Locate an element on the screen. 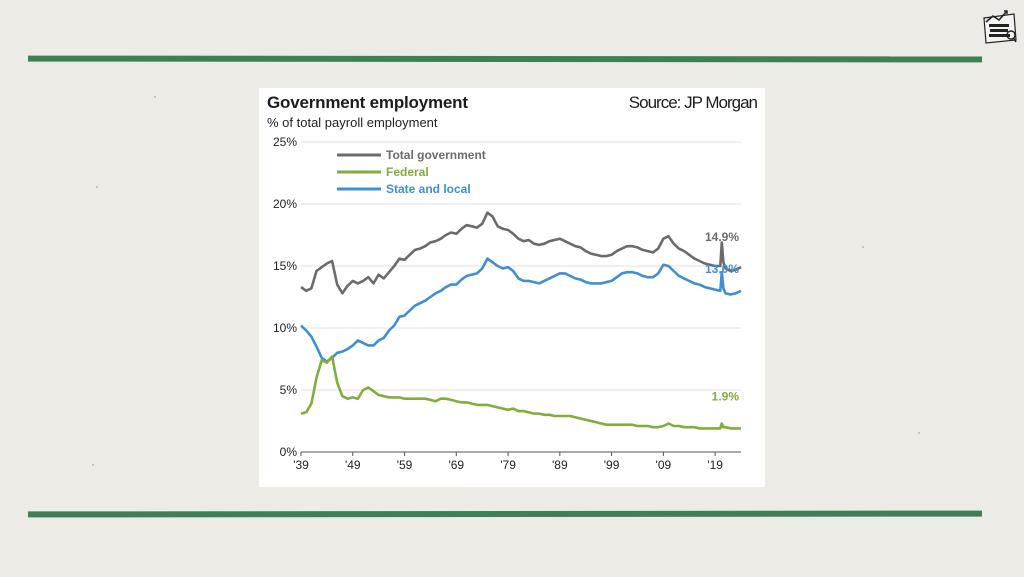 This screenshot has width=1024, height=577. x-tick-label: '19 is located at coordinates (715, 465).